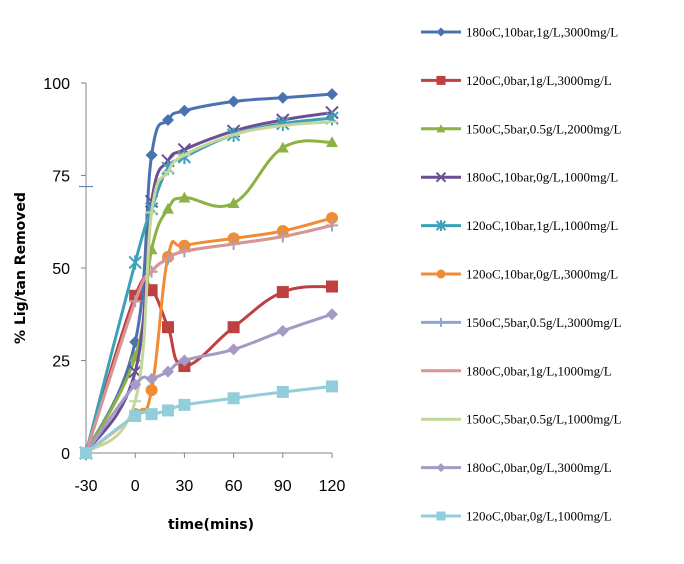 Image resolution: width=684 pixels, height=564 pixels. I want to click on legend-entry: 180oC,10bar,1g/L,3000mg/L, so click(519, 32).